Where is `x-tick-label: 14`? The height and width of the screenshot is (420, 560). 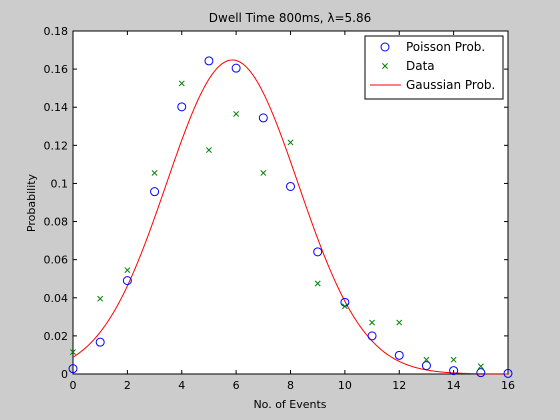
x-tick-label: 14 is located at coordinates (454, 385).